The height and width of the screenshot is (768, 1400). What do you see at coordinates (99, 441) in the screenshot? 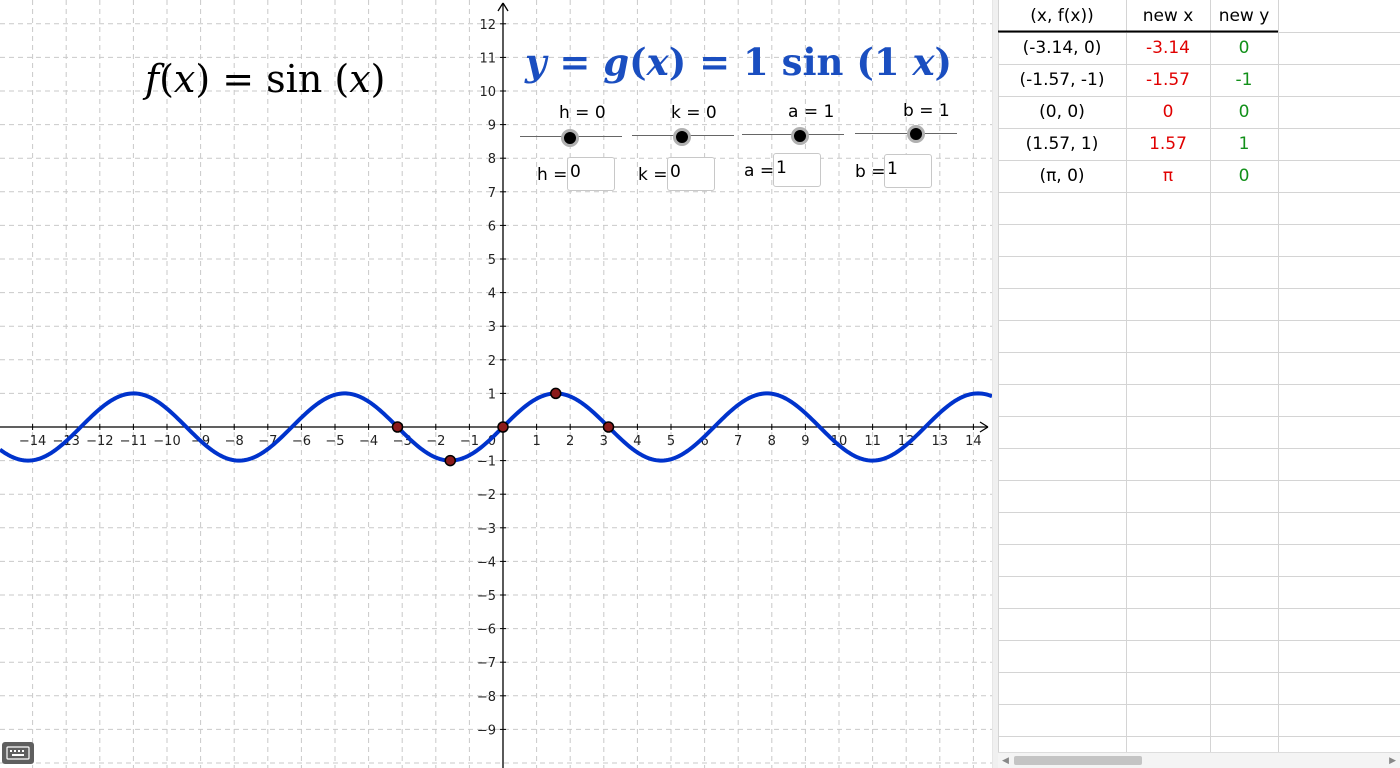
I see `x-tick-label: −12` at bounding box center [99, 441].